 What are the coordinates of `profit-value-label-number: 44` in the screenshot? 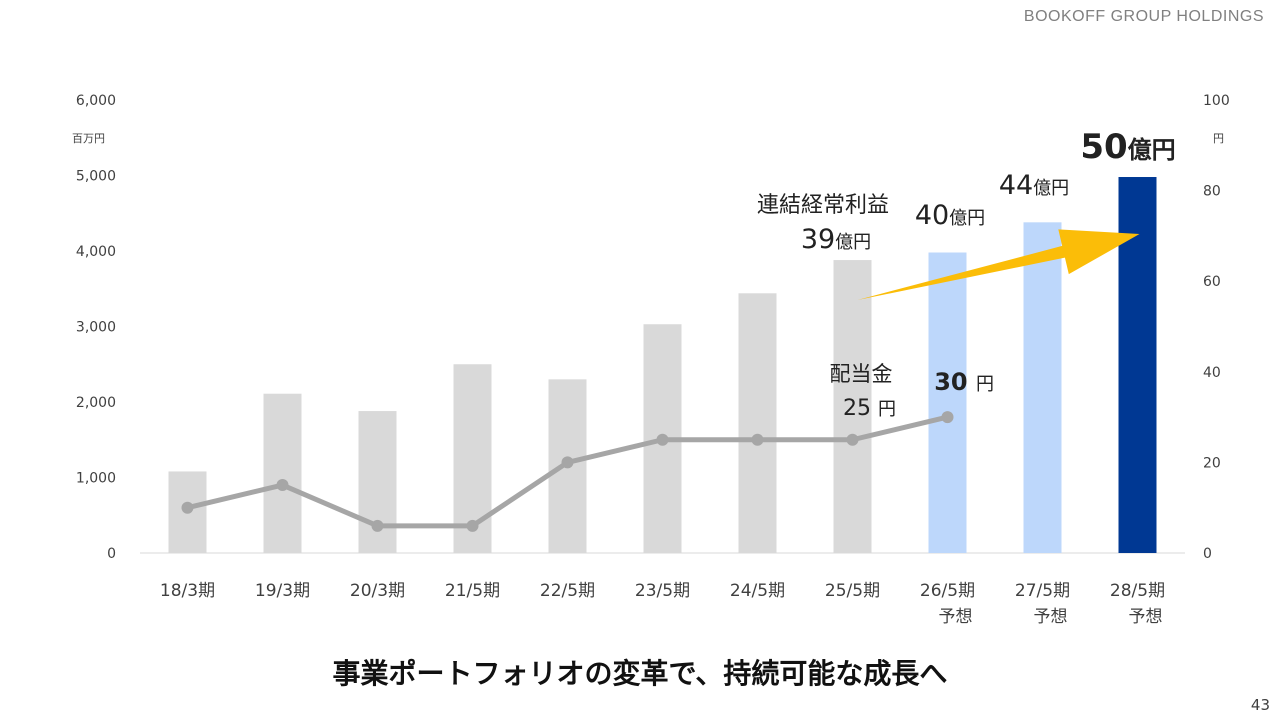 It's located at (1016, 185).